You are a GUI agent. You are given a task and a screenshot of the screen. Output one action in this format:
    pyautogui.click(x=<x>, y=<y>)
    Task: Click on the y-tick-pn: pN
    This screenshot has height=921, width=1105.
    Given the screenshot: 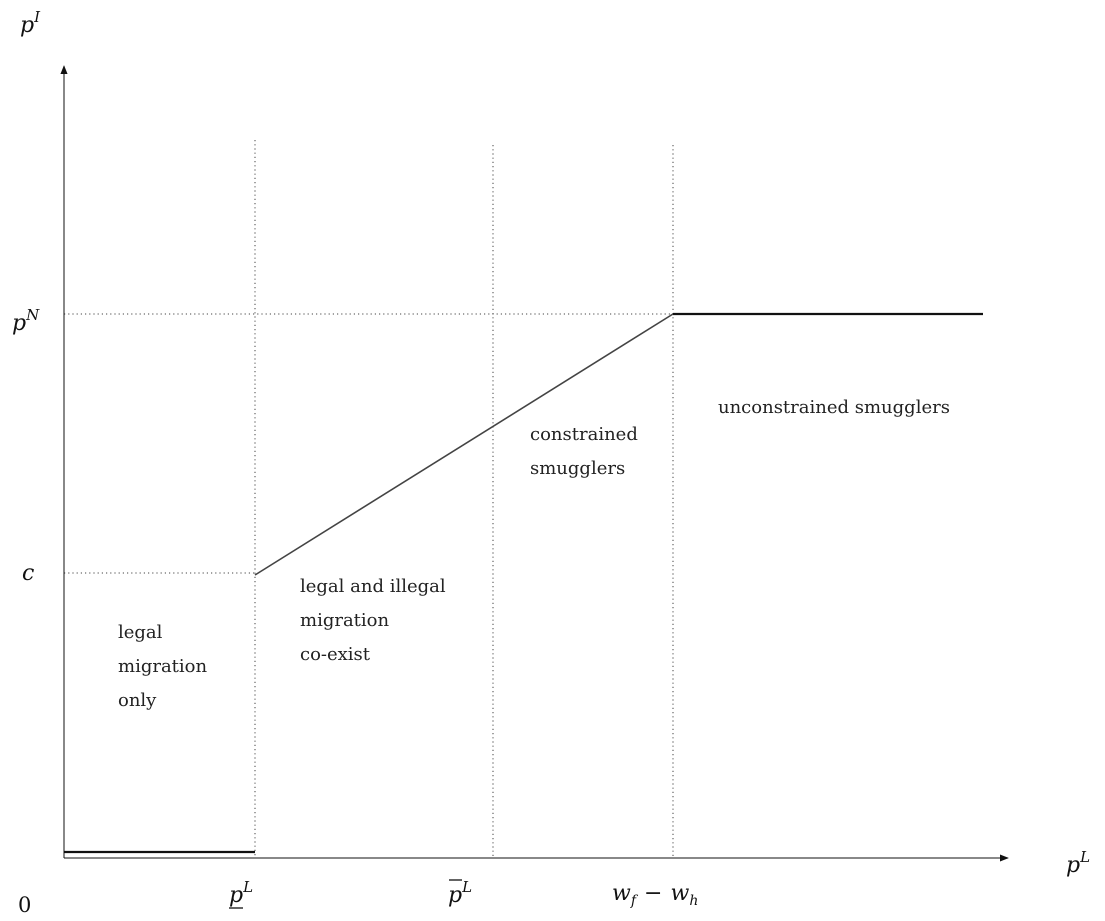 What is the action you would take?
    pyautogui.click(x=26, y=321)
    